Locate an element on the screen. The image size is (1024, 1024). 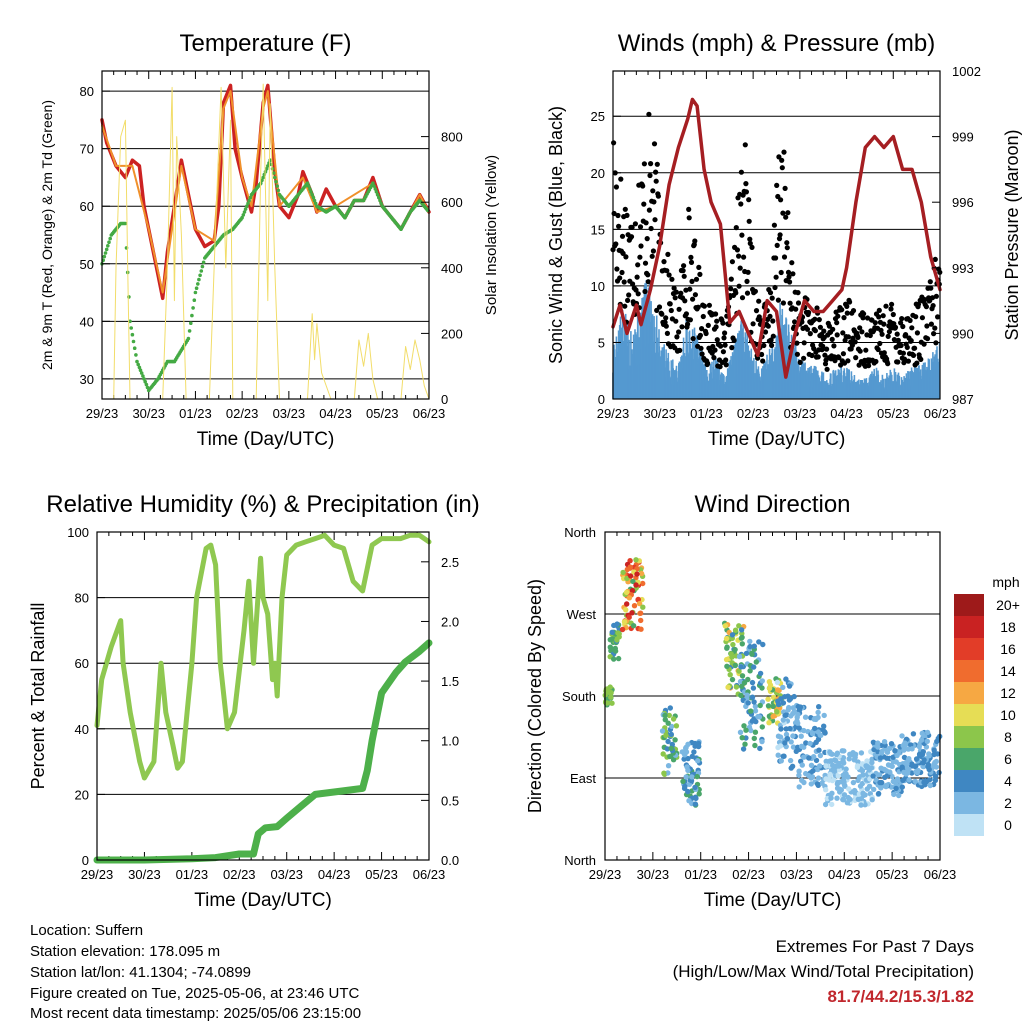
y-right-tick-label: 996 is located at coordinates (963, 202).